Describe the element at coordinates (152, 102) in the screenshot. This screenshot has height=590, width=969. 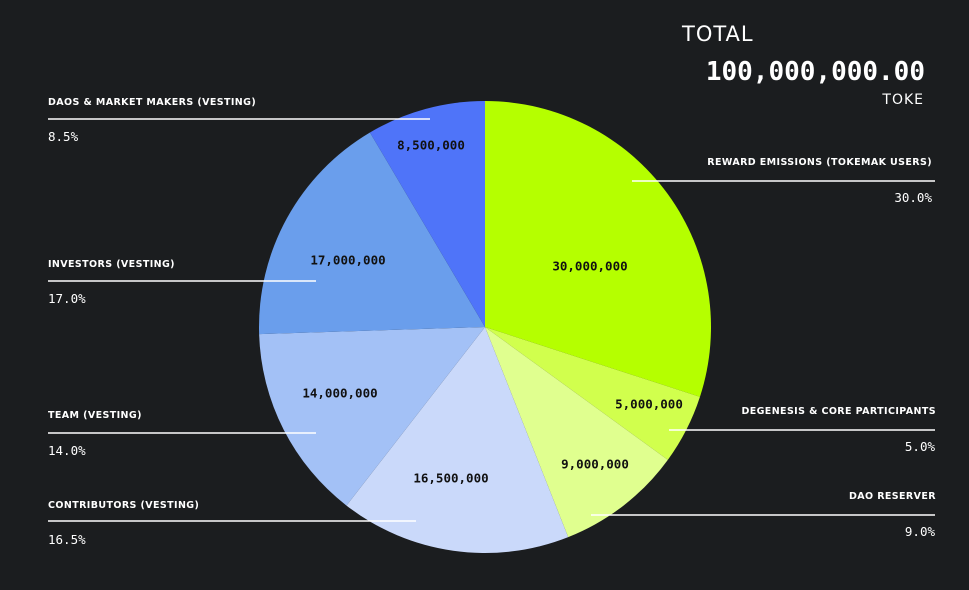
I see `legend-label-daos-market-makers: DAOS & MARKET MAKERS (VESTING)` at that location.